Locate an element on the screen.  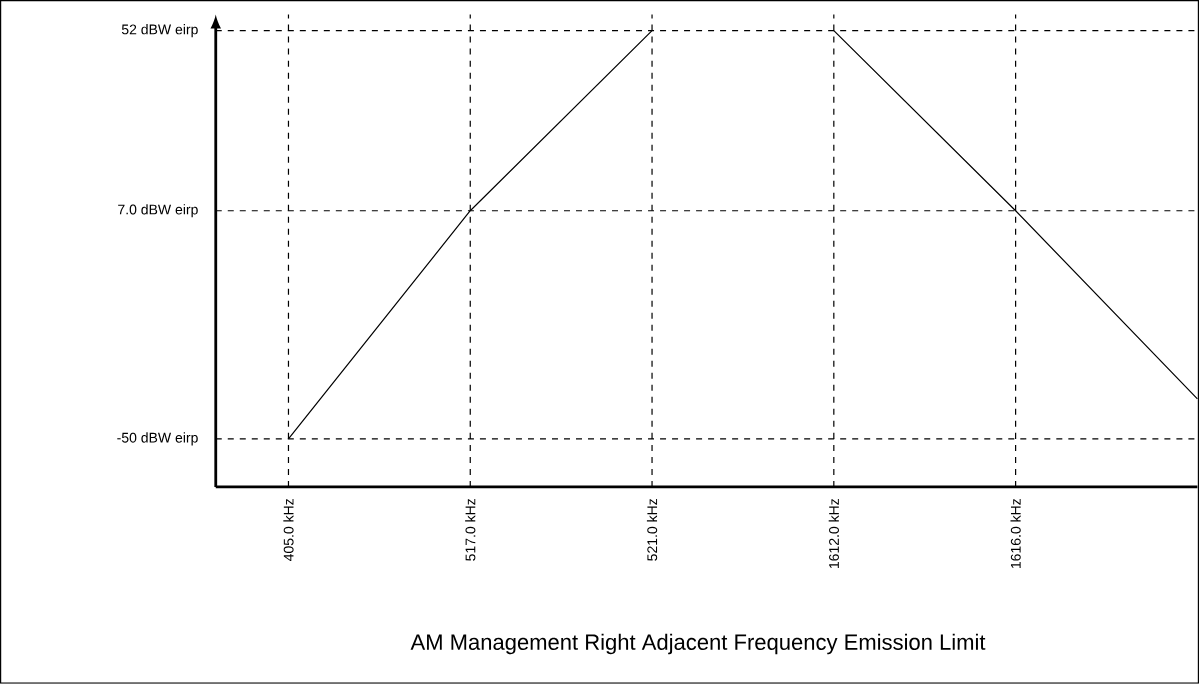
y-tick-label: 52 dBW eirp is located at coordinates (159, 31).